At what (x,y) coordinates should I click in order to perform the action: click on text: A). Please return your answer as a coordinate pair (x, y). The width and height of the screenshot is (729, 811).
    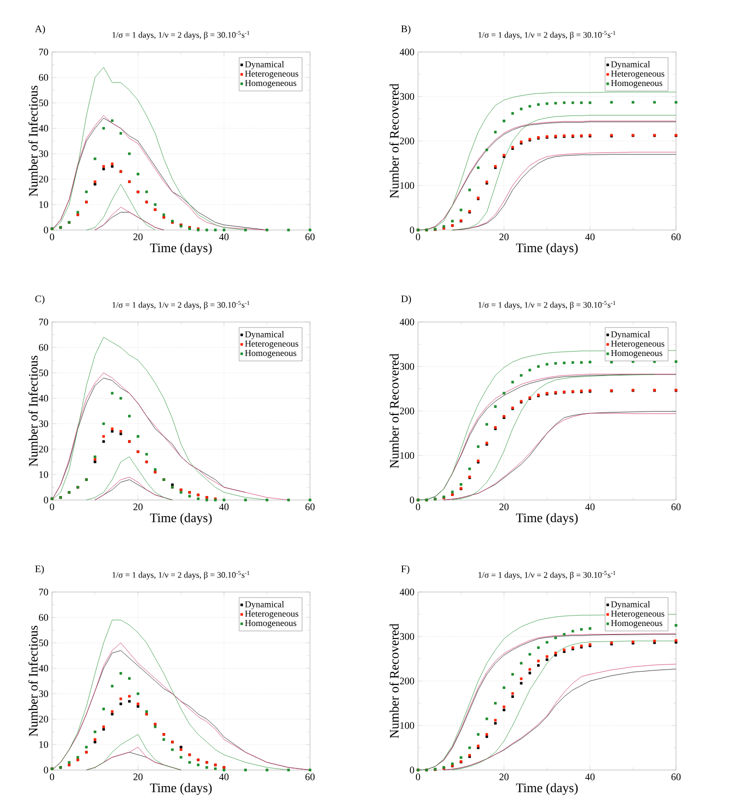
    Looking at the image, I should click on (39, 29).